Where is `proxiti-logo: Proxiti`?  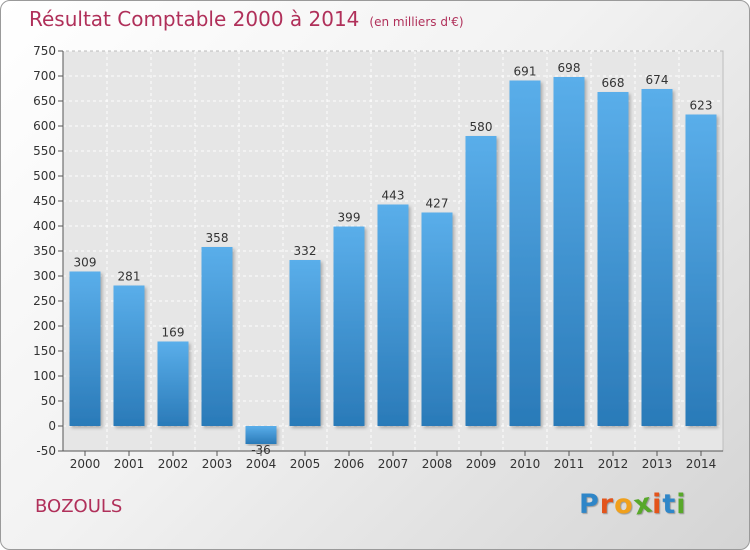
proxiti-logo: Proxiti is located at coordinates (633, 504).